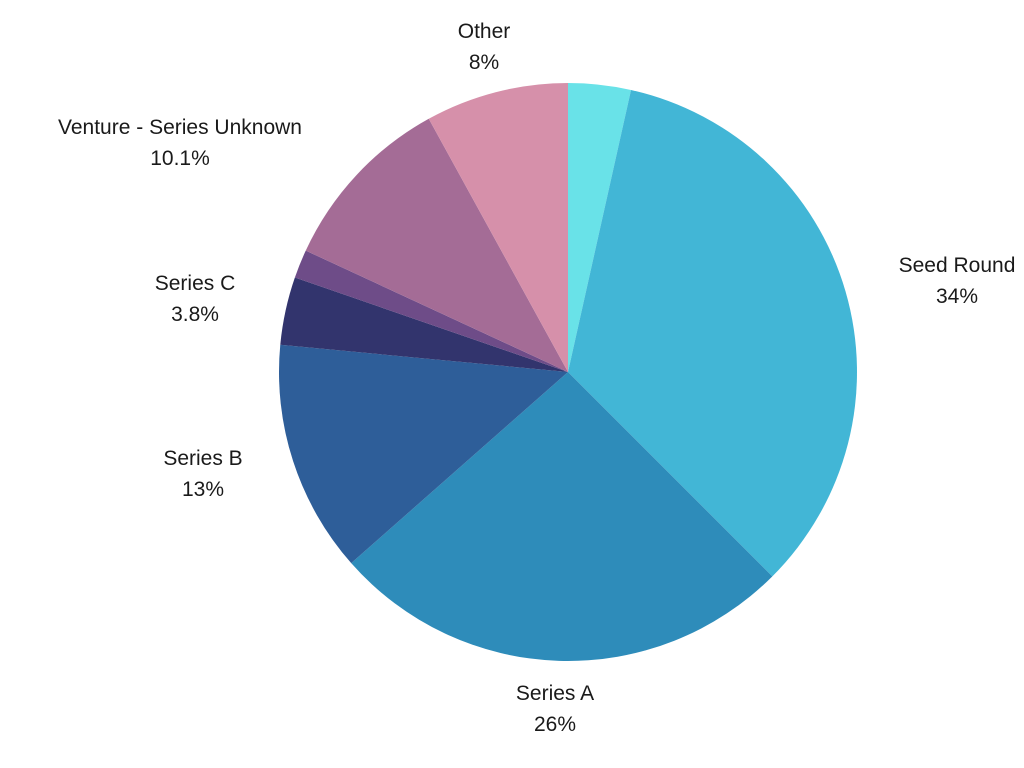 The height and width of the screenshot is (768, 1024). Describe the element at coordinates (195, 283) in the screenshot. I see `label-series-c-name: Series C` at that location.